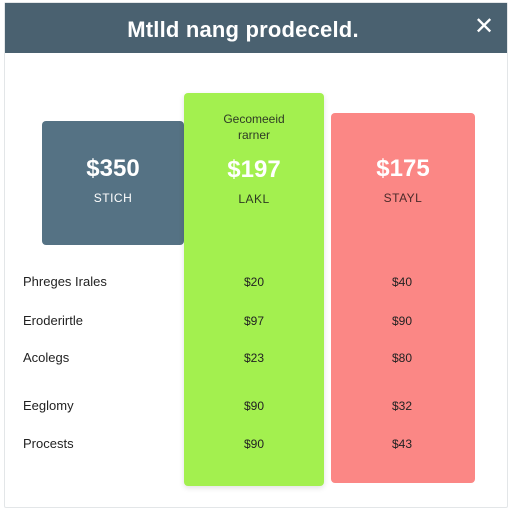  I want to click on plan-price: $197, so click(254, 169).